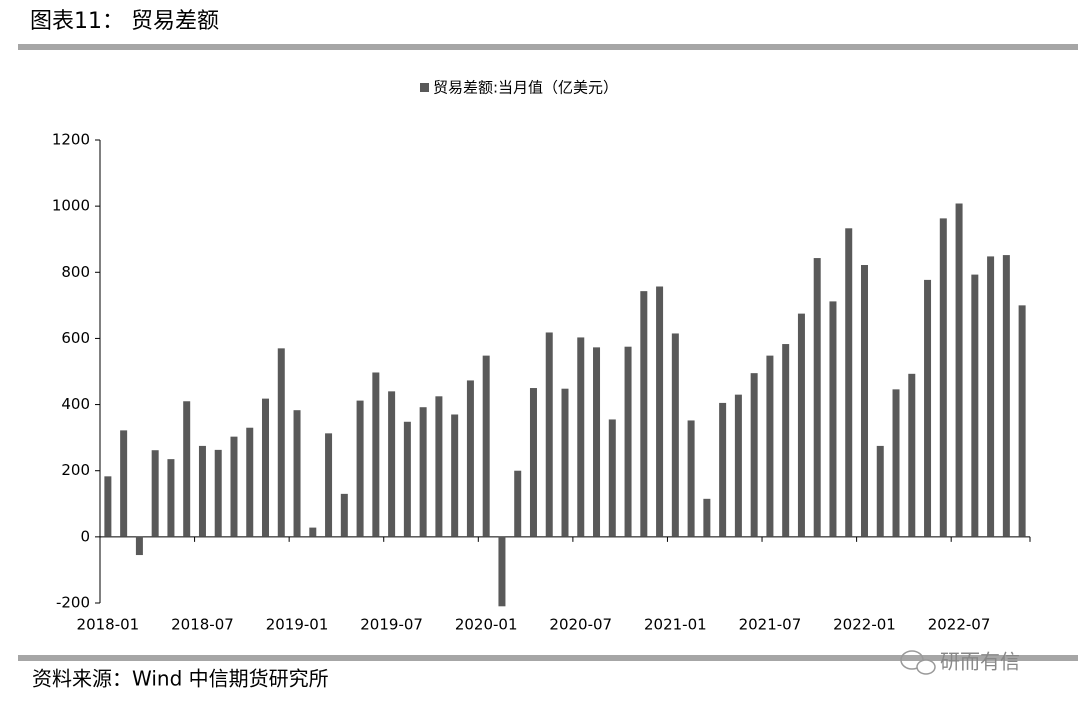 The width and height of the screenshot is (1080, 710). I want to click on x-tick-label: 2019-01, so click(297, 625).